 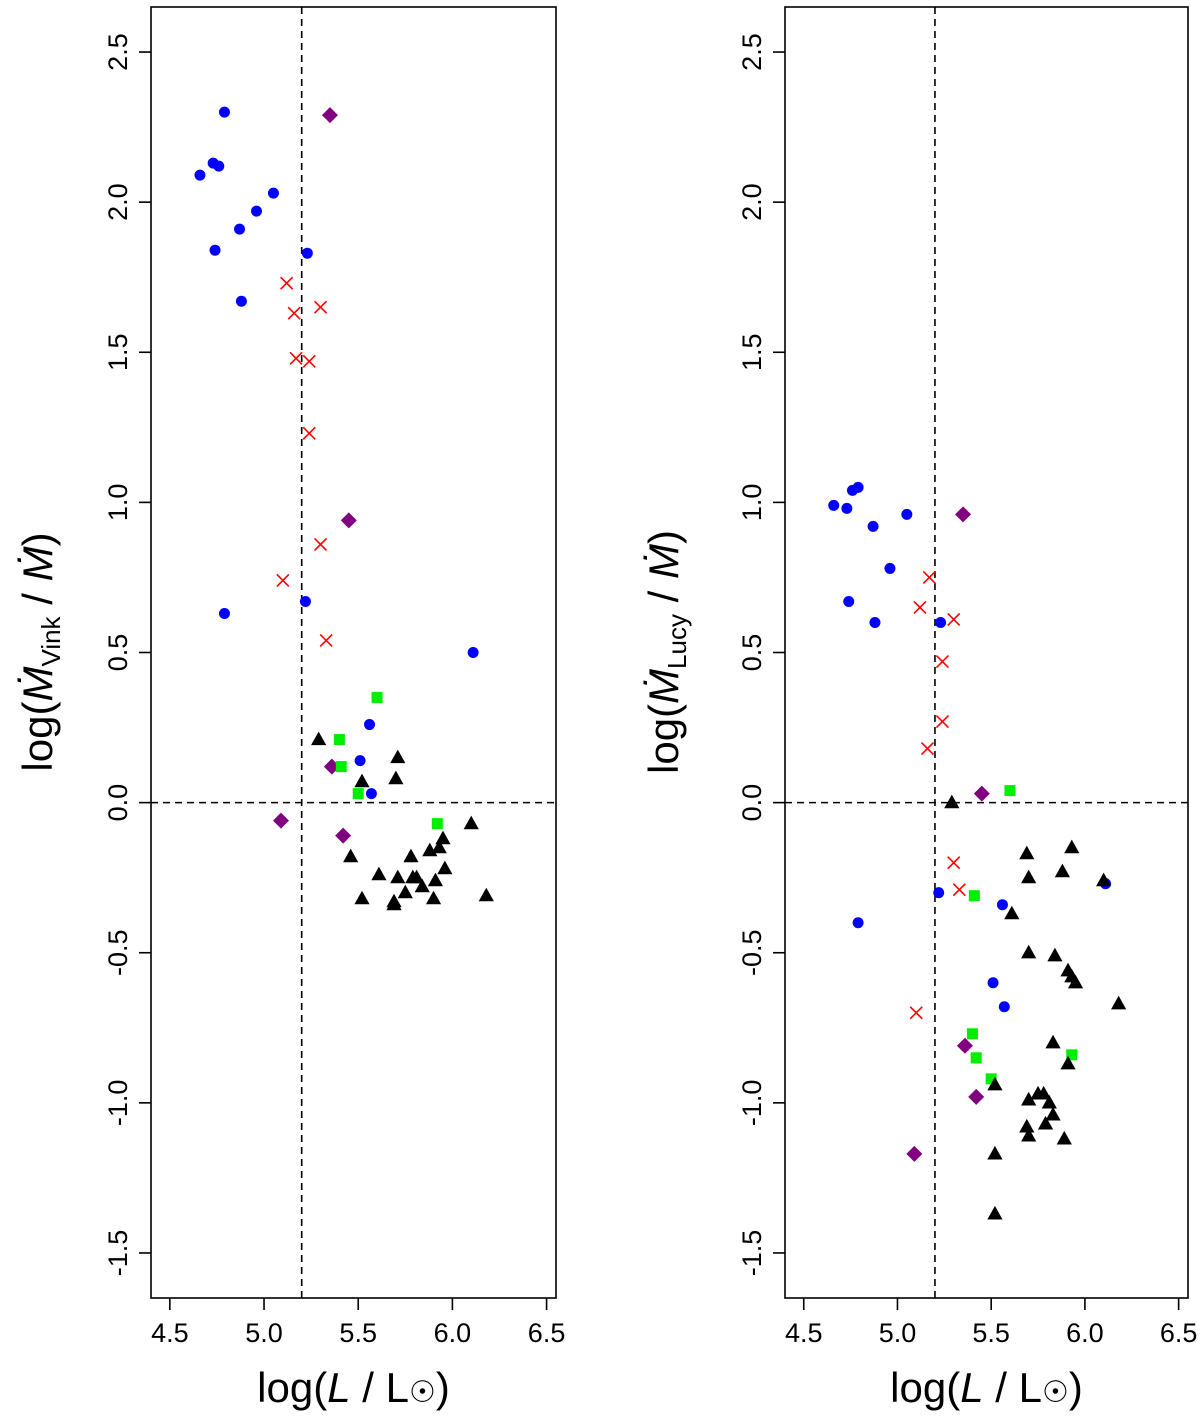 I want to click on y-tick-label: -1.0, so click(x=118, y=1103).